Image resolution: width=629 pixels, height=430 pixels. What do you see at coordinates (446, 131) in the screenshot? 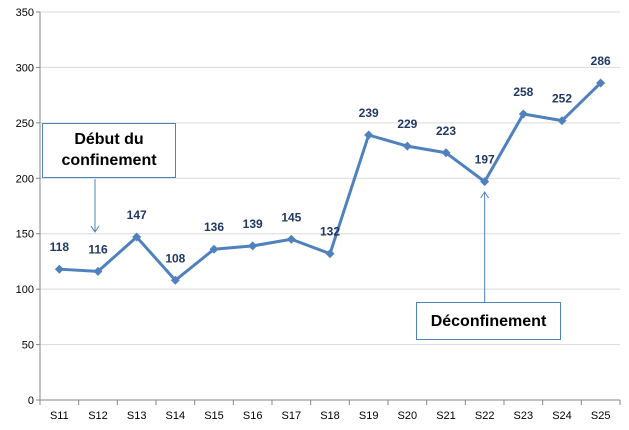
I see `data-label: 223` at bounding box center [446, 131].